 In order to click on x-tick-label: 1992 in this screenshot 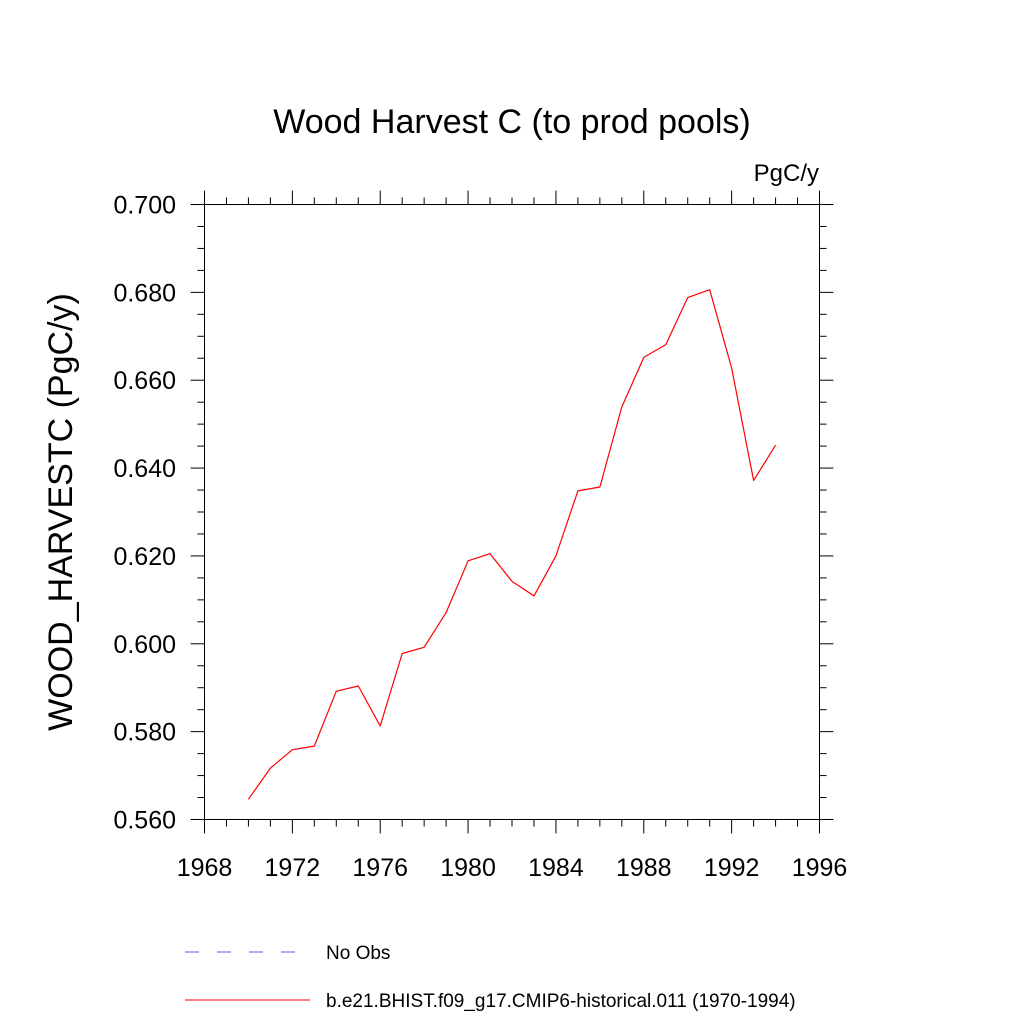, I will do `click(732, 868)`.